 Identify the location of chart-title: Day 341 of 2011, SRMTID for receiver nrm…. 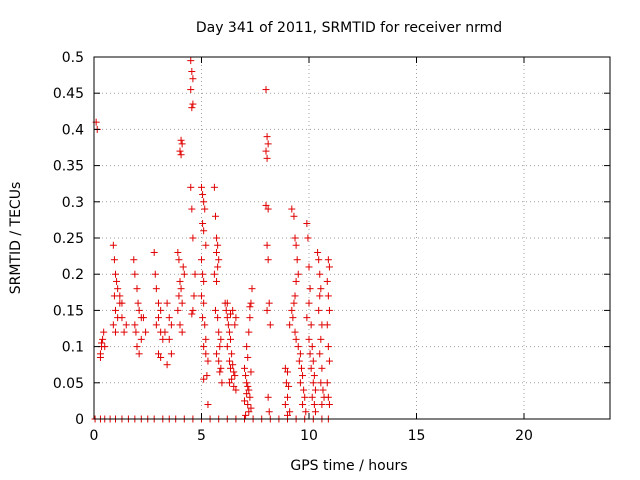
(349, 28).